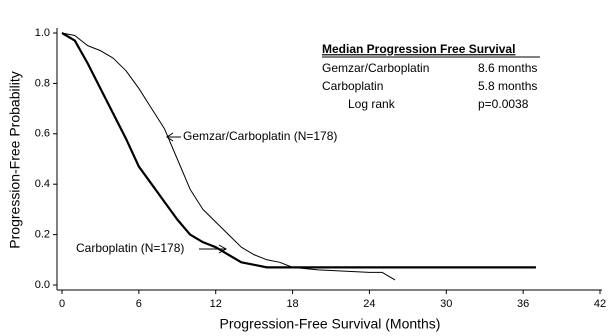 The width and height of the screenshot is (613, 336). What do you see at coordinates (503, 104) in the screenshot?
I see `table-value: p=0.0038` at bounding box center [503, 104].